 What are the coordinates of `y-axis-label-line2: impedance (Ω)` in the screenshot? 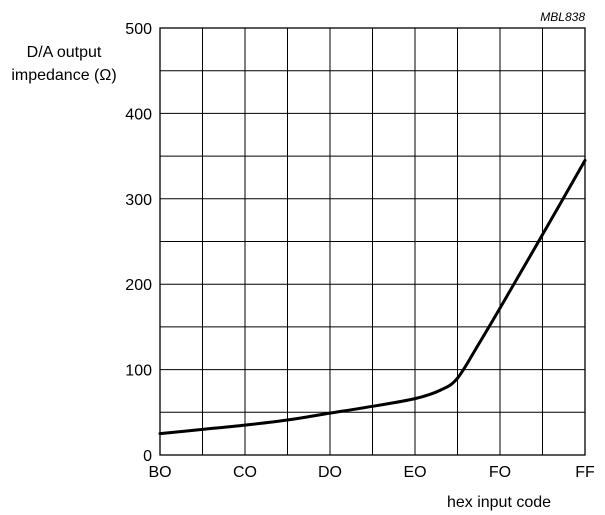 It's located at (63, 75).